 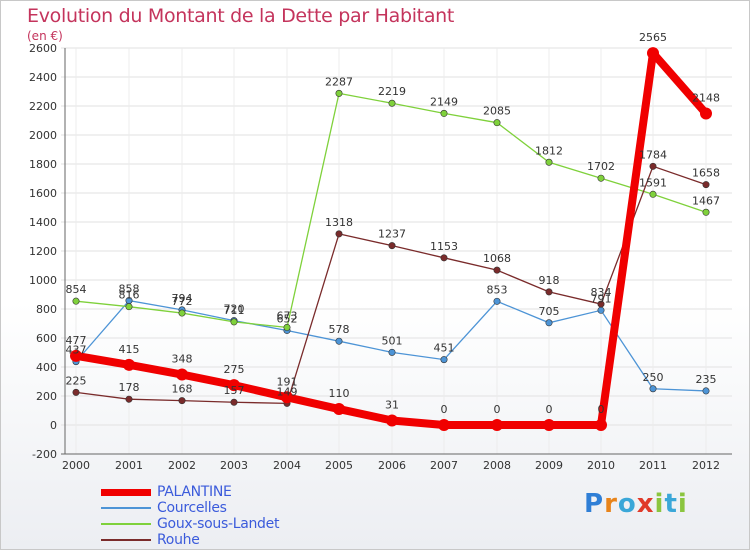 I want to click on x-tick-label: 2006, so click(x=392, y=465).